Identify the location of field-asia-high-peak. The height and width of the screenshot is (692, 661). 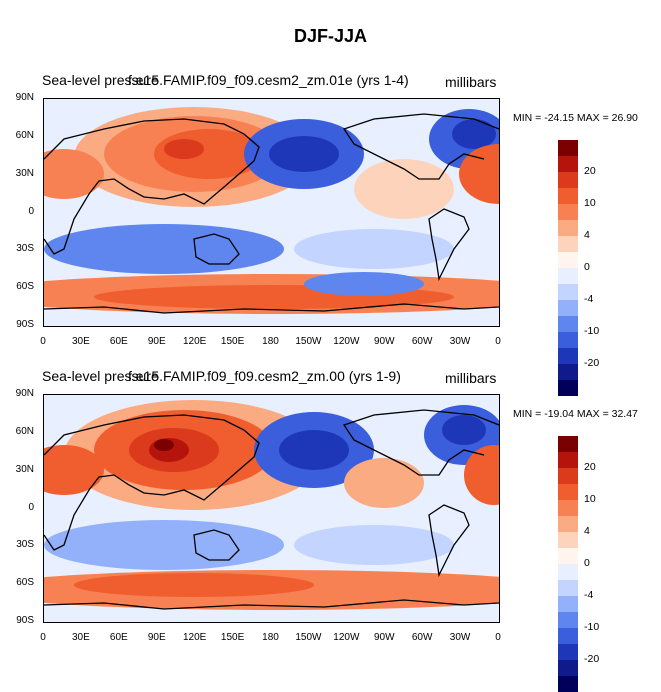
(184, 149).